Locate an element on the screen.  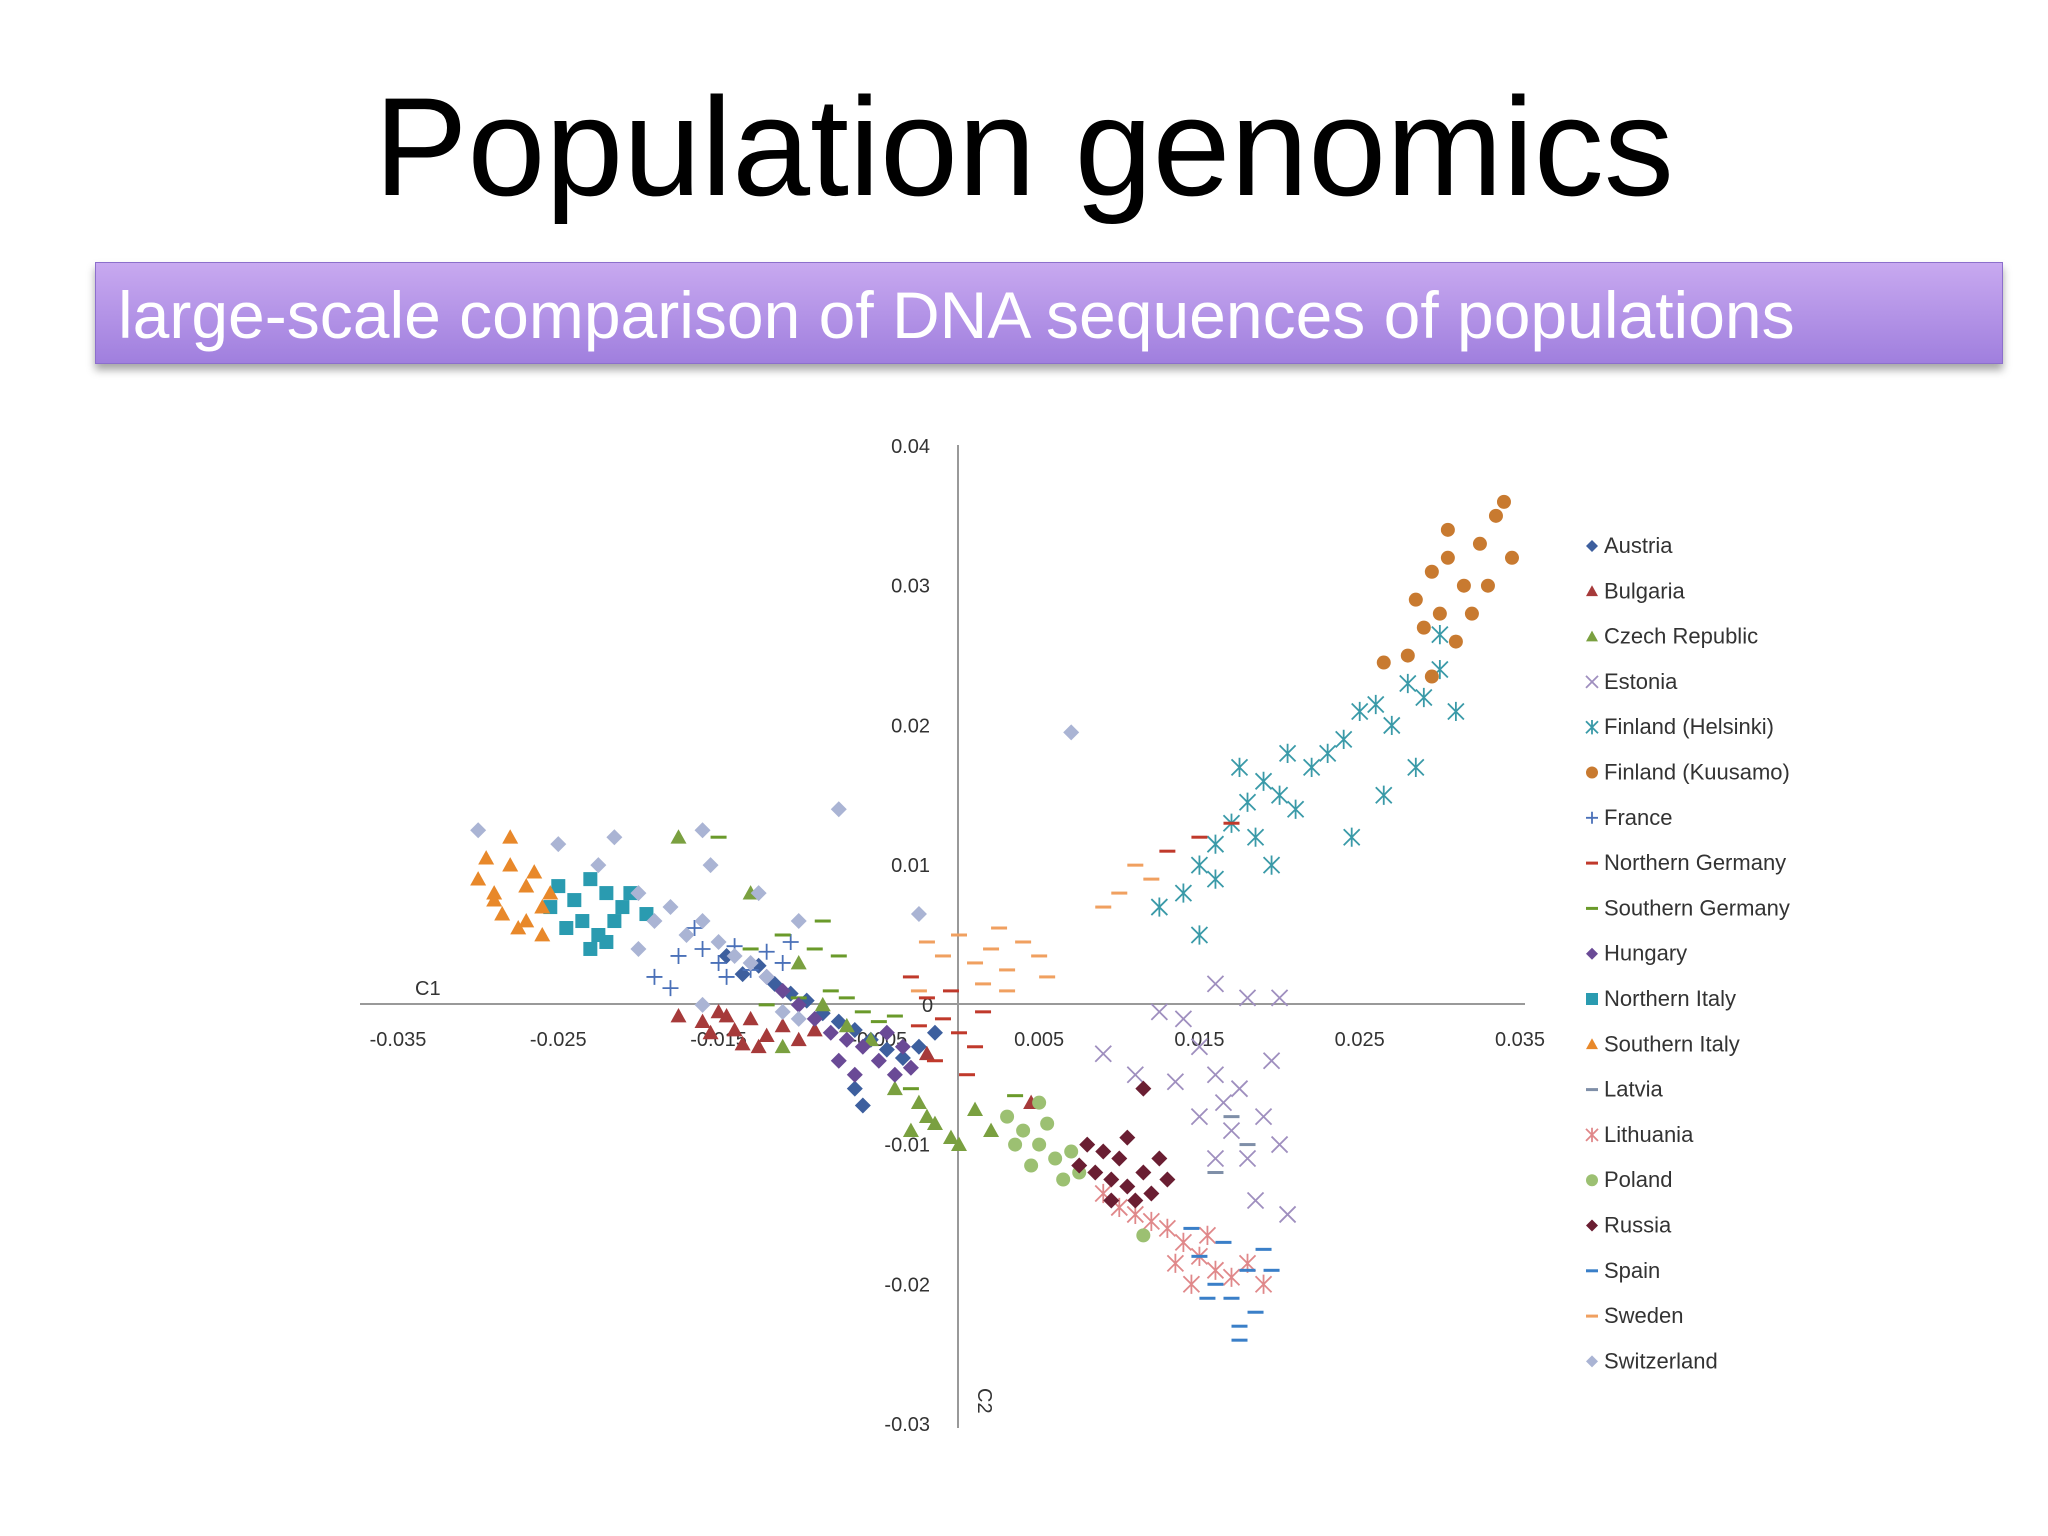
series-estonia is located at coordinates (1195, 1099).